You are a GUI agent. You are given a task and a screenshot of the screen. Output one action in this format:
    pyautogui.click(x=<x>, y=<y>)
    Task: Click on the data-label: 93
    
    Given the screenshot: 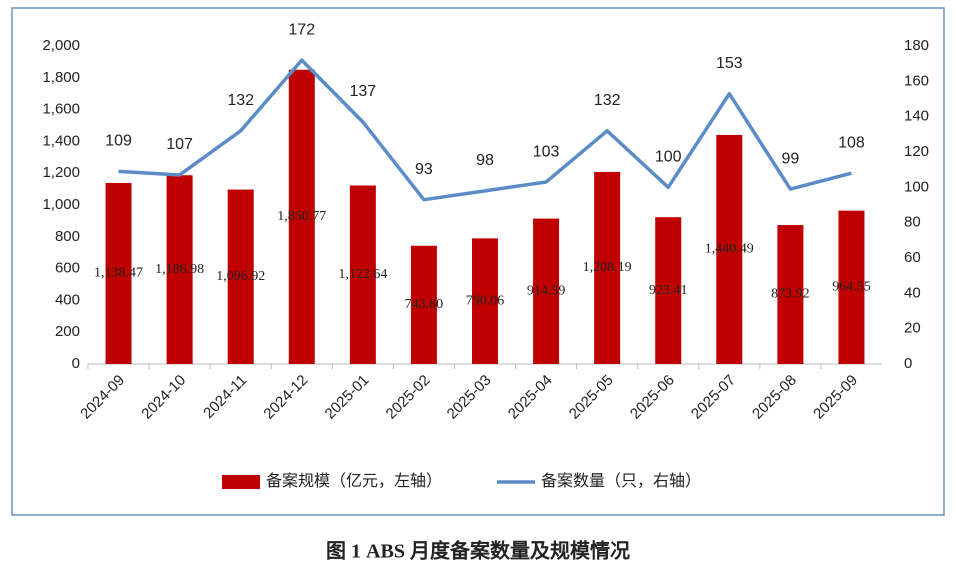 What is the action you would take?
    pyautogui.click(x=424, y=169)
    